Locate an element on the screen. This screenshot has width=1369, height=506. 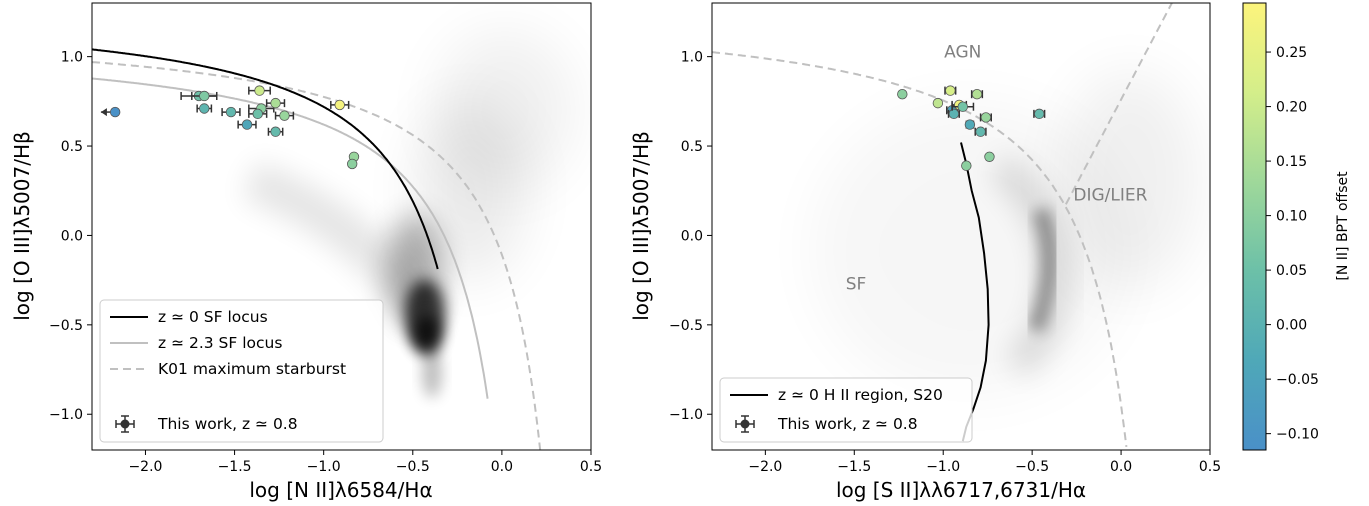
right-legend-box is located at coordinates (846, 410).